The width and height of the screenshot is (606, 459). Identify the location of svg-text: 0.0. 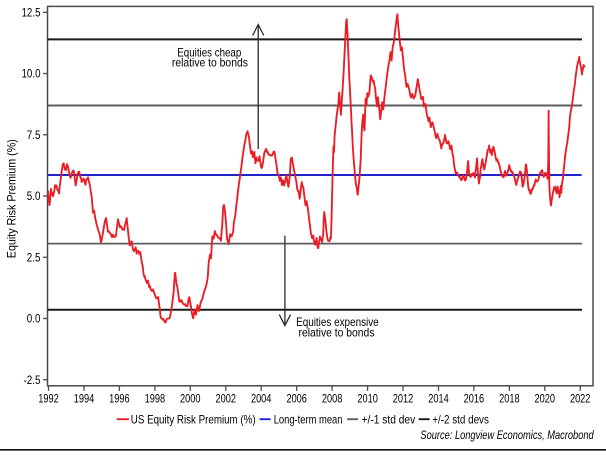
(34, 319).